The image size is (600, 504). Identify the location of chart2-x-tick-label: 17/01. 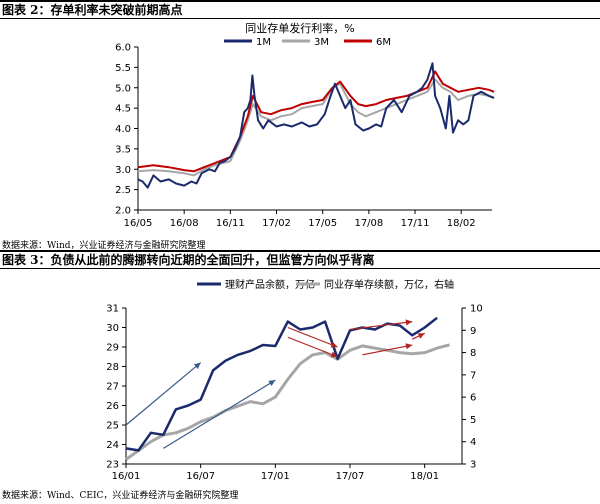
(275, 476).